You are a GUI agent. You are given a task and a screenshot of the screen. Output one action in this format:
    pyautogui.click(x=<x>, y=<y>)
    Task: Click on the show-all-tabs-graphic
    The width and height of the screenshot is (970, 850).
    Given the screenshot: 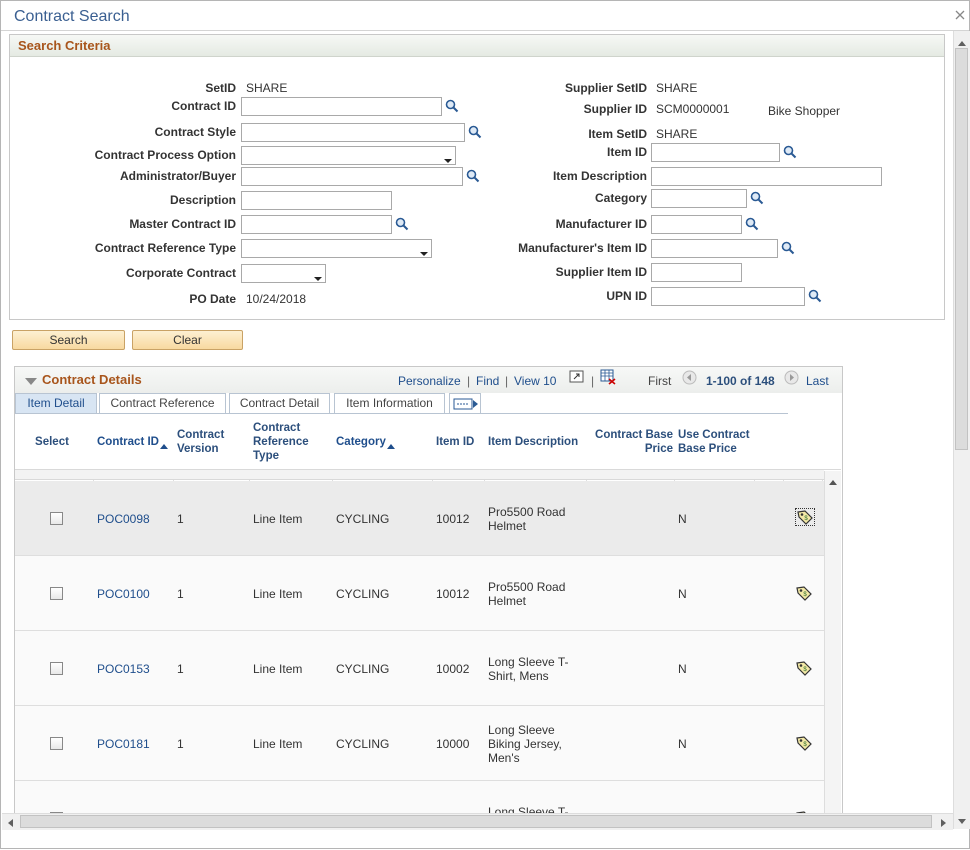 What is the action you would take?
    pyautogui.click(x=465, y=404)
    